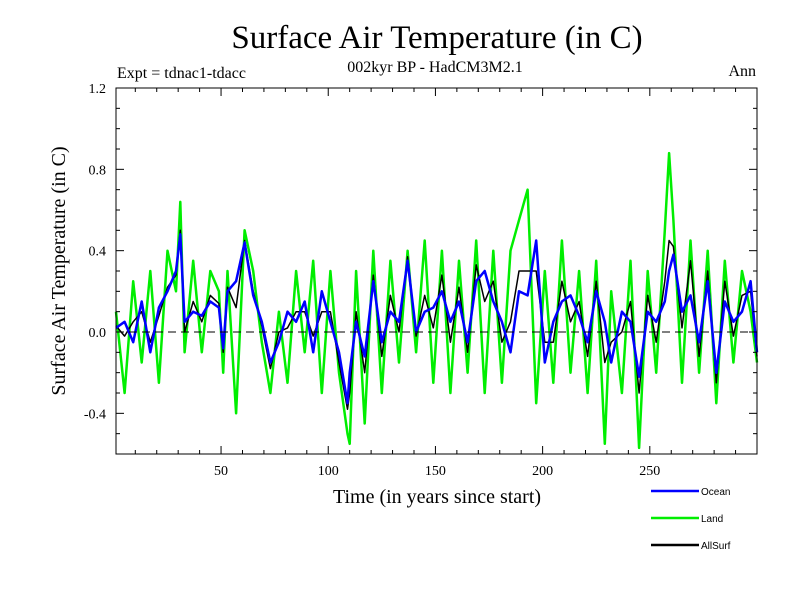 Image resolution: width=800 pixels, height=600 pixels. What do you see at coordinates (649, 471) in the screenshot?
I see `x-tick-label: 250` at bounding box center [649, 471].